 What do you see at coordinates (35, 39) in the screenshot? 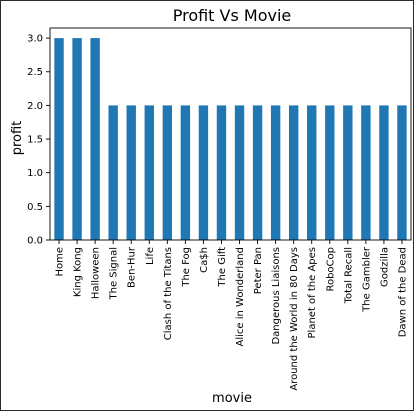
I see `y-tick-label: 3.0` at bounding box center [35, 39].